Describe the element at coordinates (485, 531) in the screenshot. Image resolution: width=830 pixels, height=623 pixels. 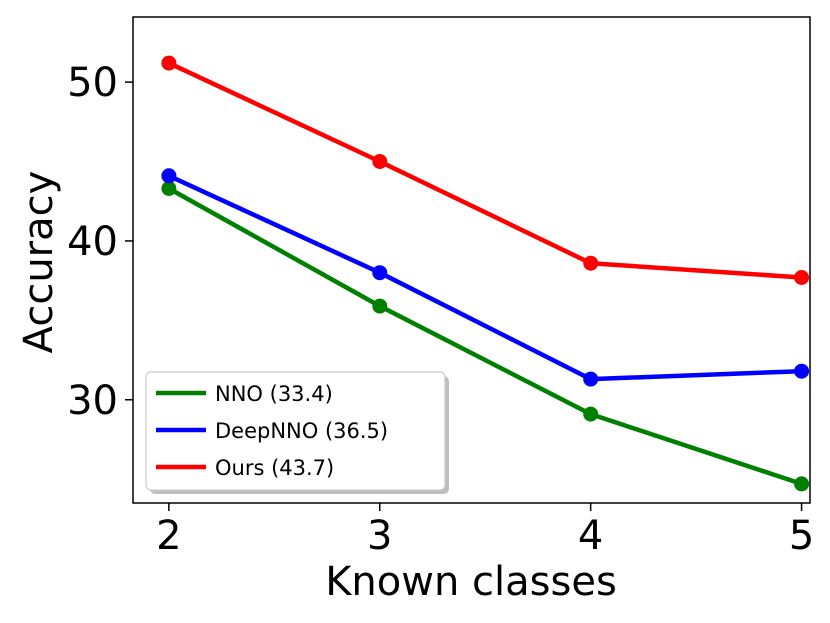
I see `x-axis-ticks: 2 3 4 5` at that location.